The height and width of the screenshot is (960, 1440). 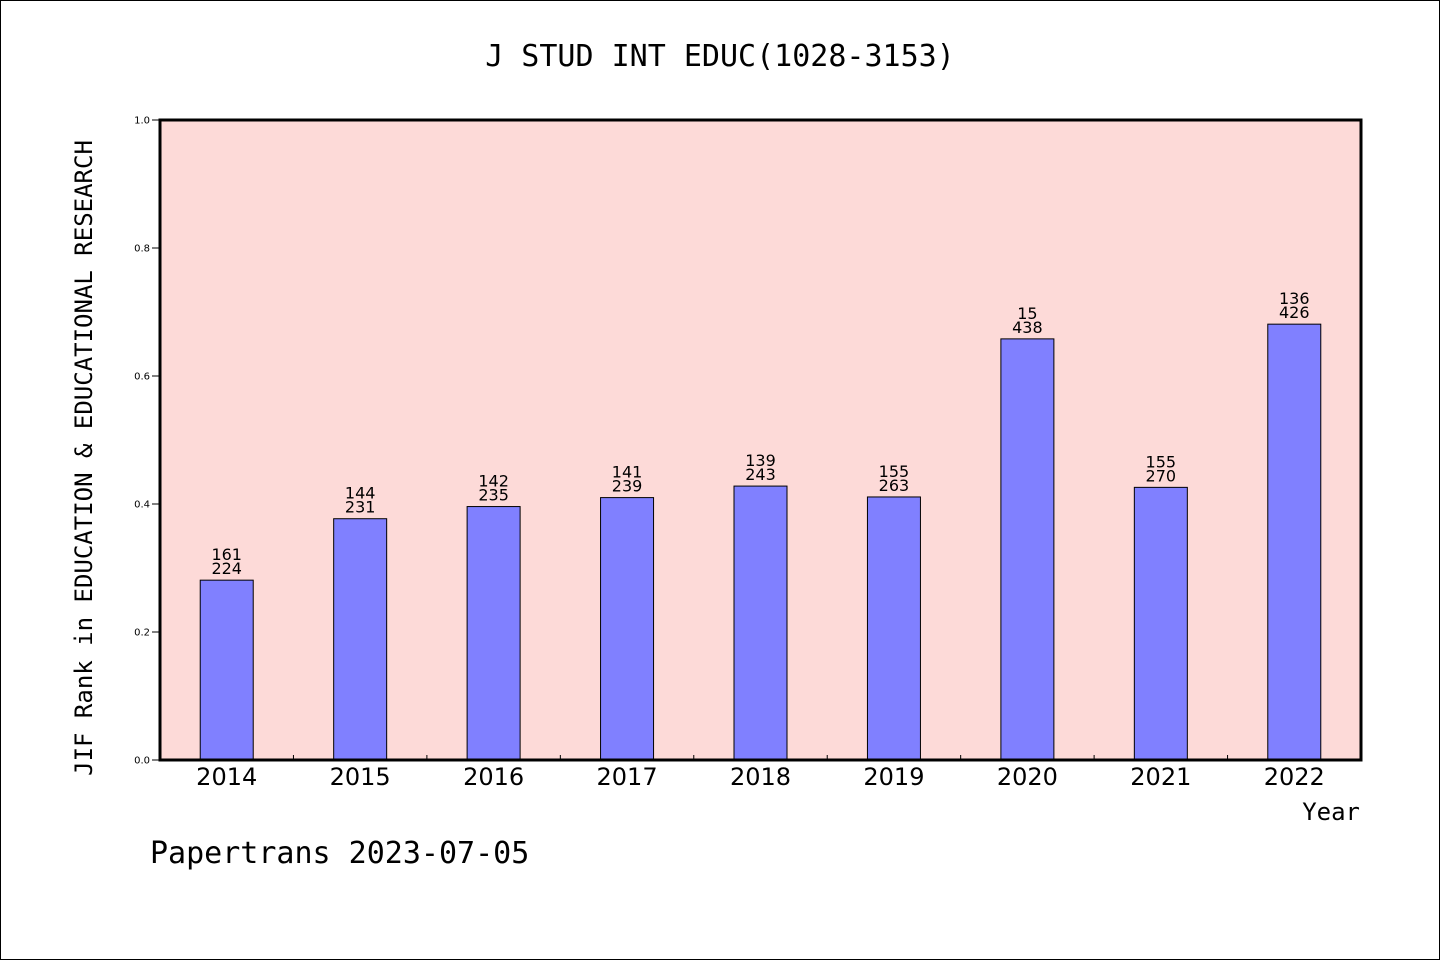 What do you see at coordinates (142, 761) in the screenshot?
I see `y-tick-label: 0.0` at bounding box center [142, 761].